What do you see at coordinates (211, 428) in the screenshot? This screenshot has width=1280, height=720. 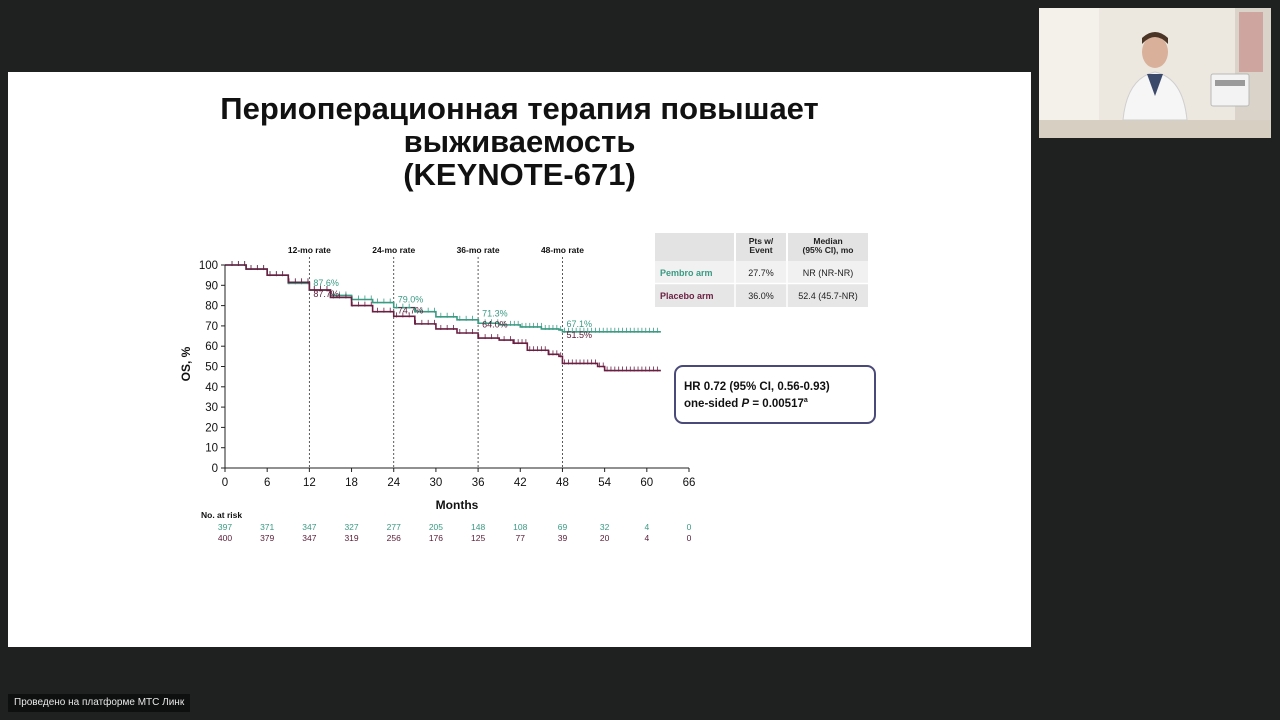 I see `y-tick-label: 20` at bounding box center [211, 428].